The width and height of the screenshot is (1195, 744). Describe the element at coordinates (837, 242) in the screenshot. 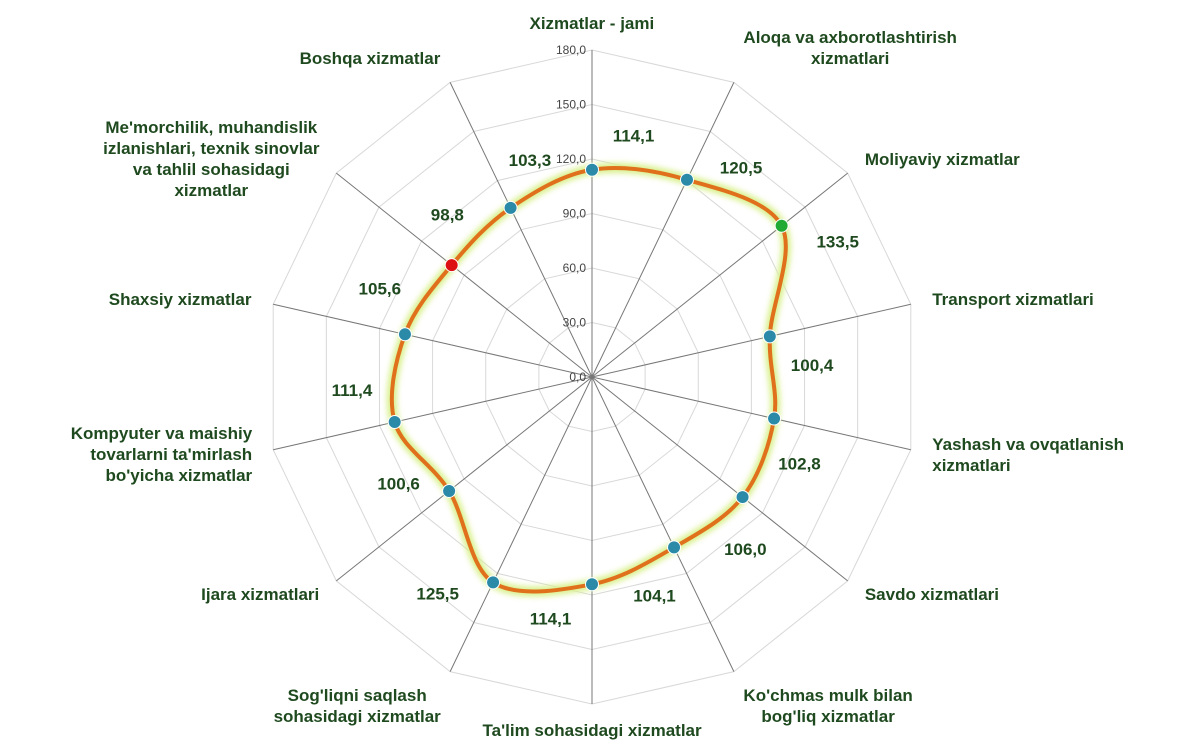

I see `value-label: 133,5` at that location.